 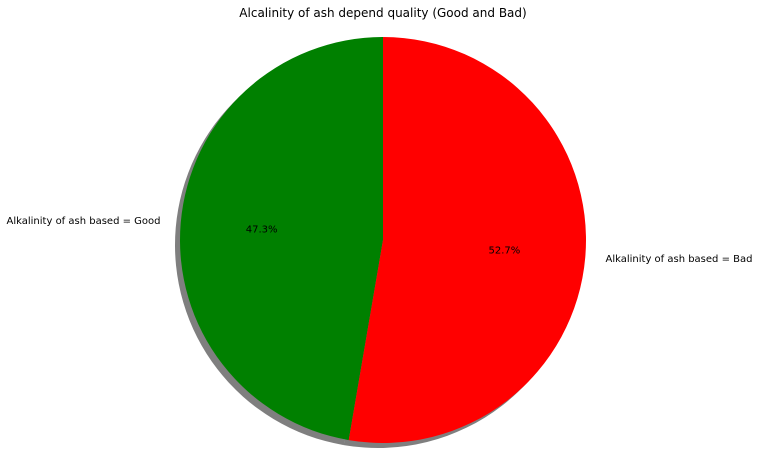 I want to click on slice-percent-bad: 52.7%, so click(x=504, y=250).